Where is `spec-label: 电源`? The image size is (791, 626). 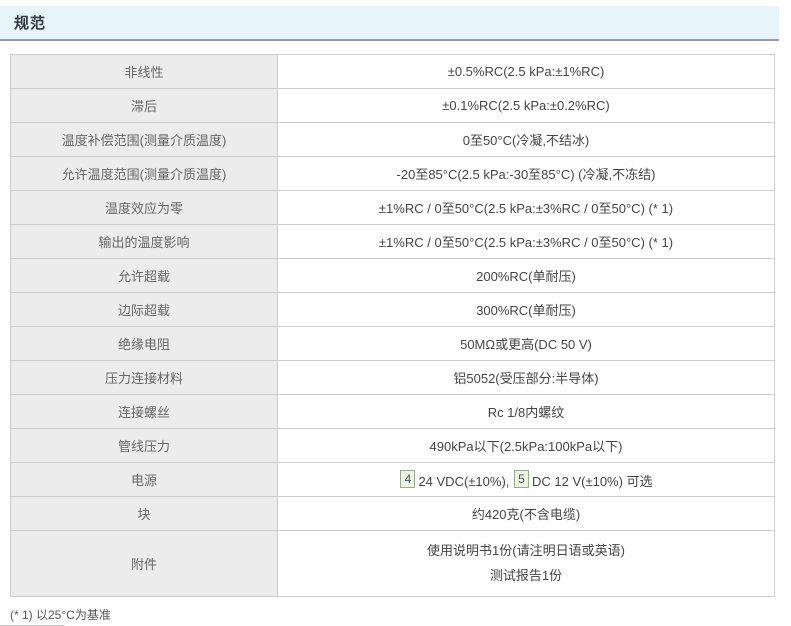
spec-label: 电源 is located at coordinates (144, 479).